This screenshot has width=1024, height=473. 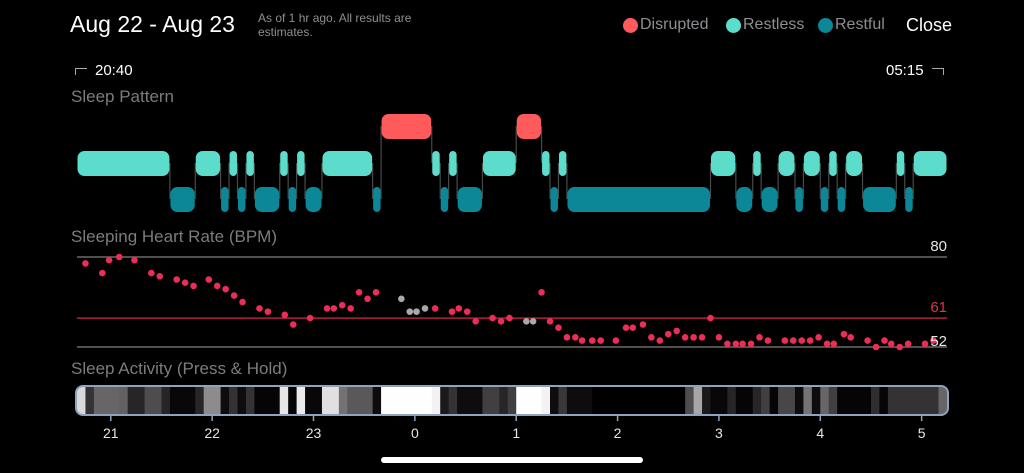 I want to click on hour-tick-label: 3, so click(x=719, y=433).